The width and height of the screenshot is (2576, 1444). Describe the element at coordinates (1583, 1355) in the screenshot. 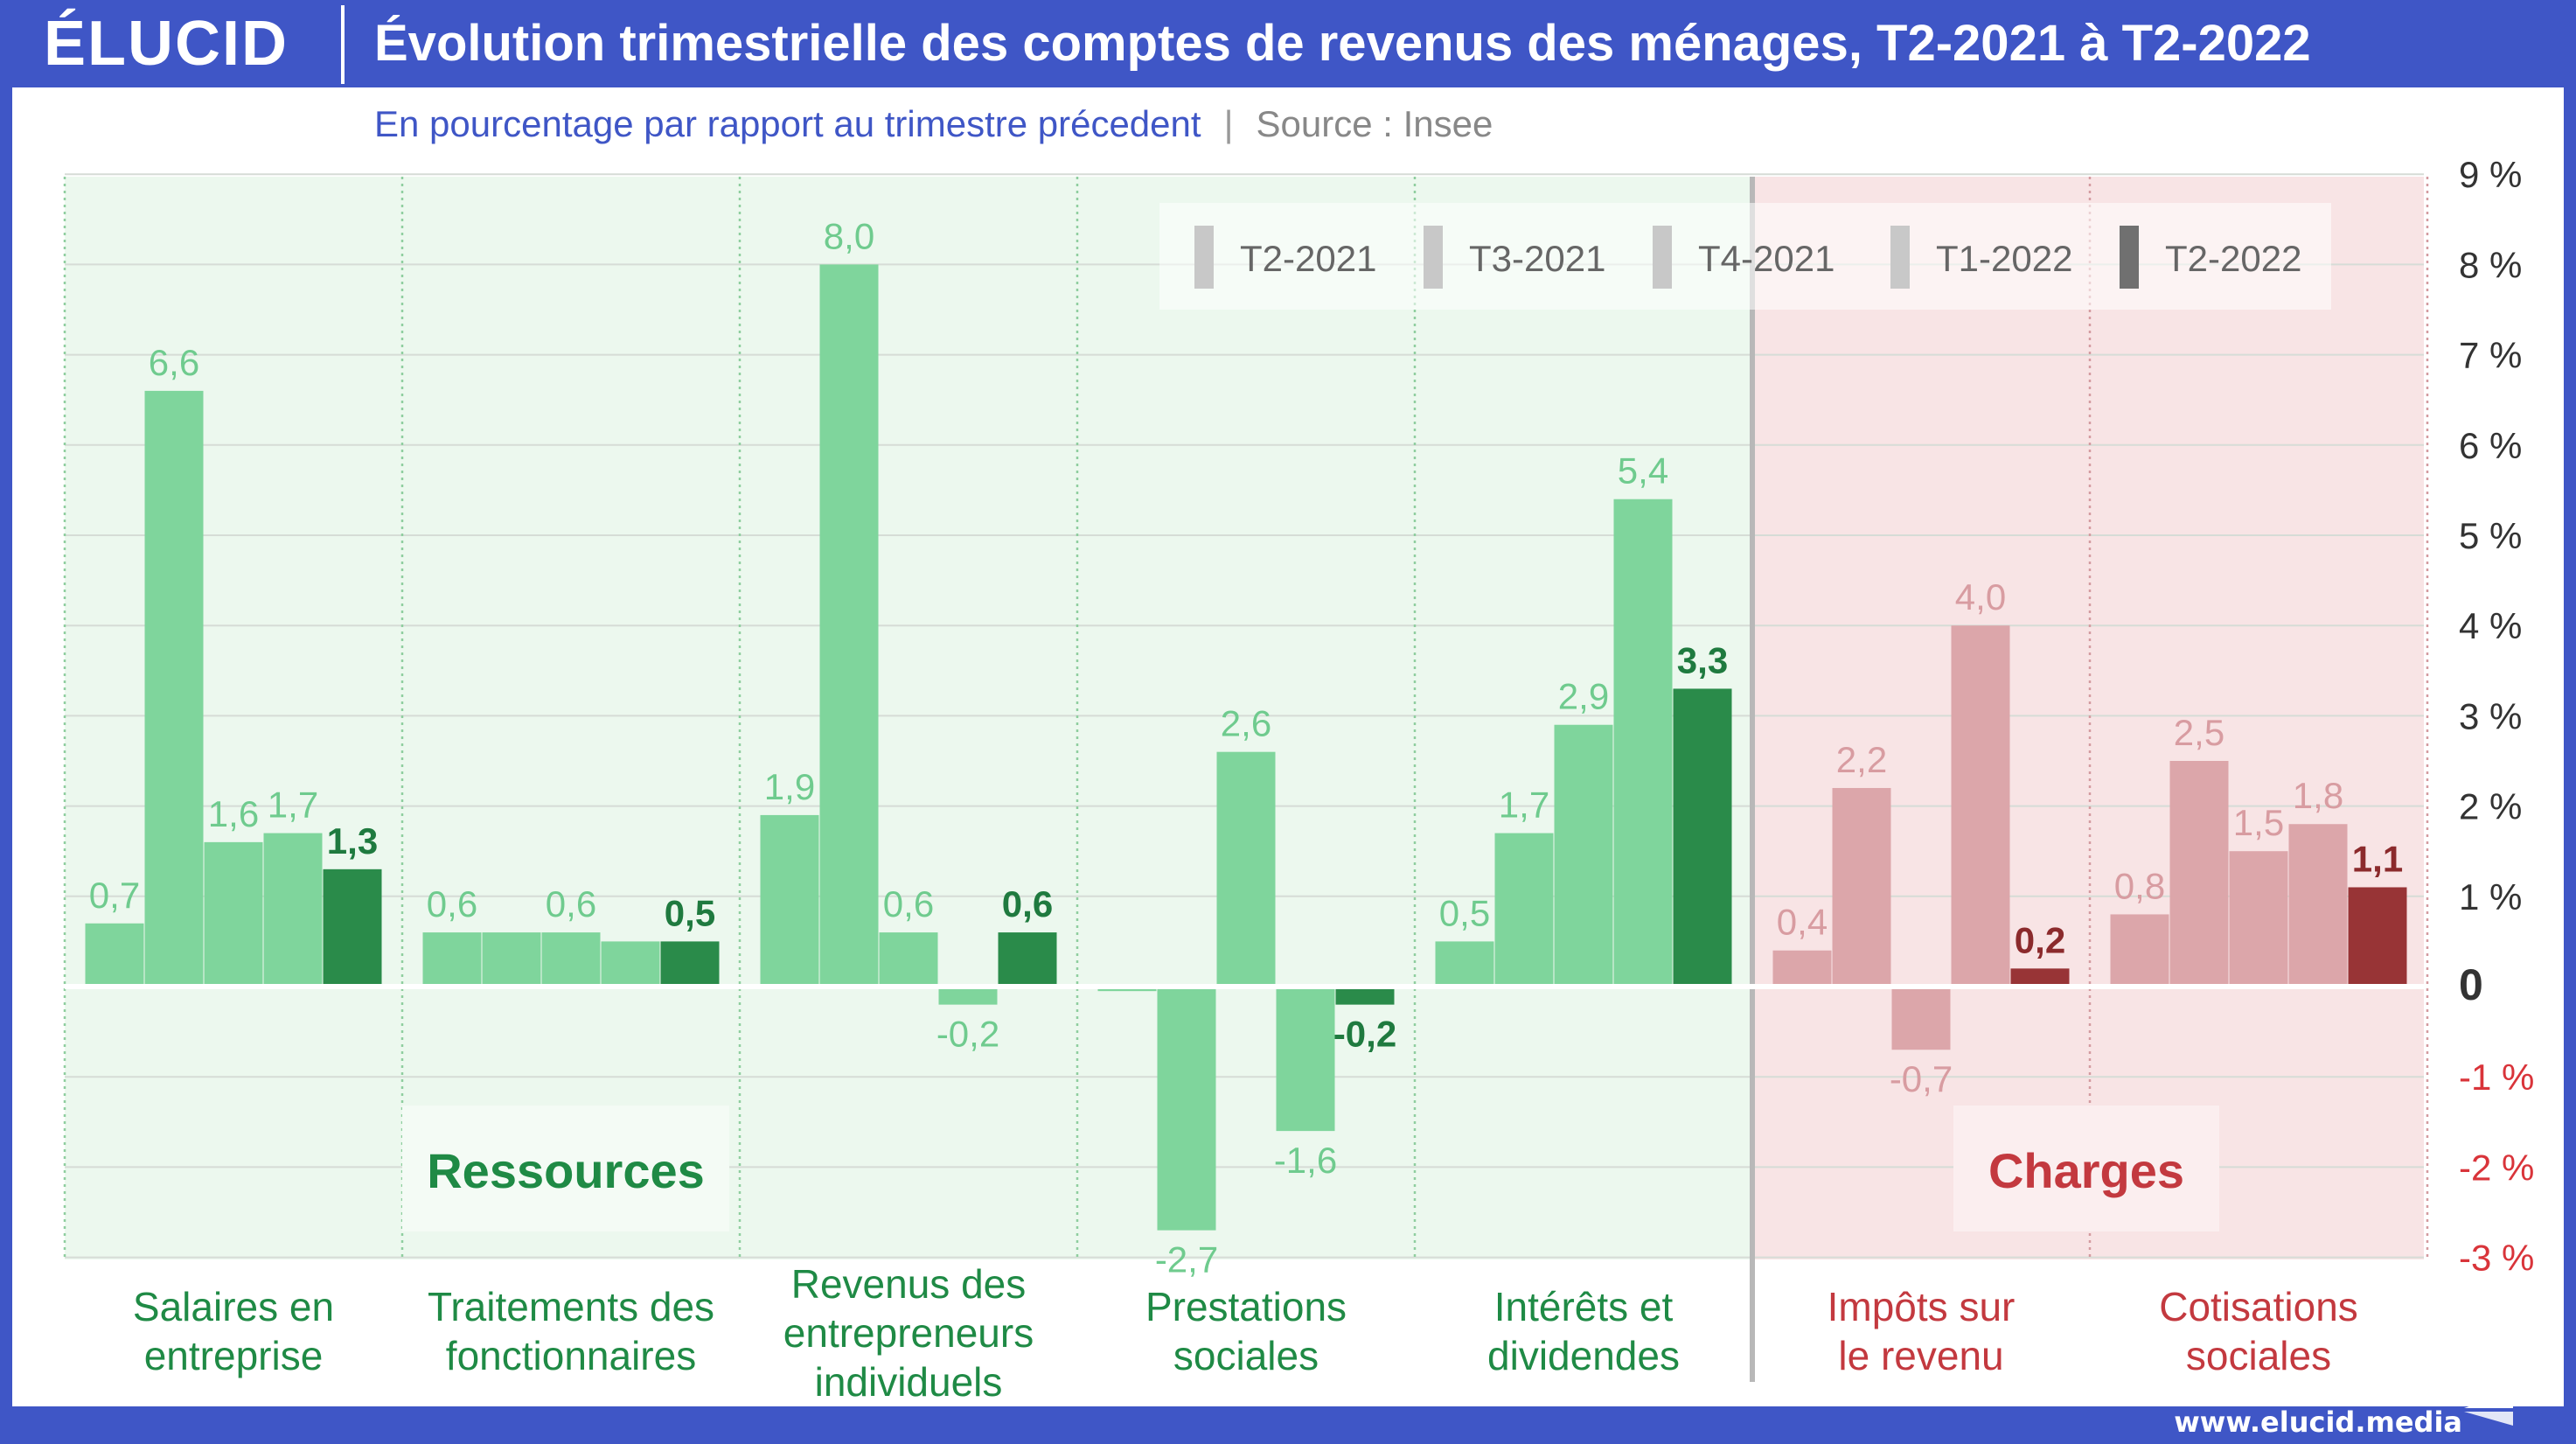

I see `category-label: dividendes` at that location.